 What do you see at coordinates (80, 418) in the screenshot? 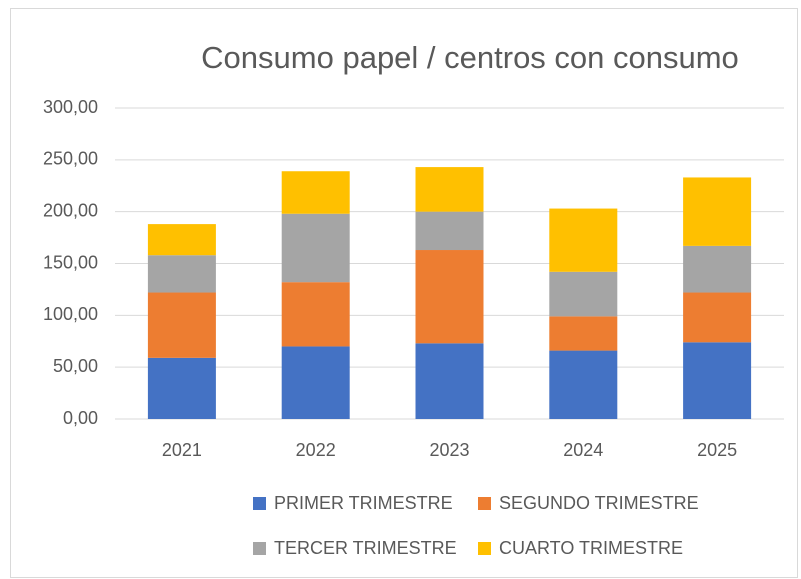
I see `y-tick-label: 0,00` at bounding box center [80, 418].